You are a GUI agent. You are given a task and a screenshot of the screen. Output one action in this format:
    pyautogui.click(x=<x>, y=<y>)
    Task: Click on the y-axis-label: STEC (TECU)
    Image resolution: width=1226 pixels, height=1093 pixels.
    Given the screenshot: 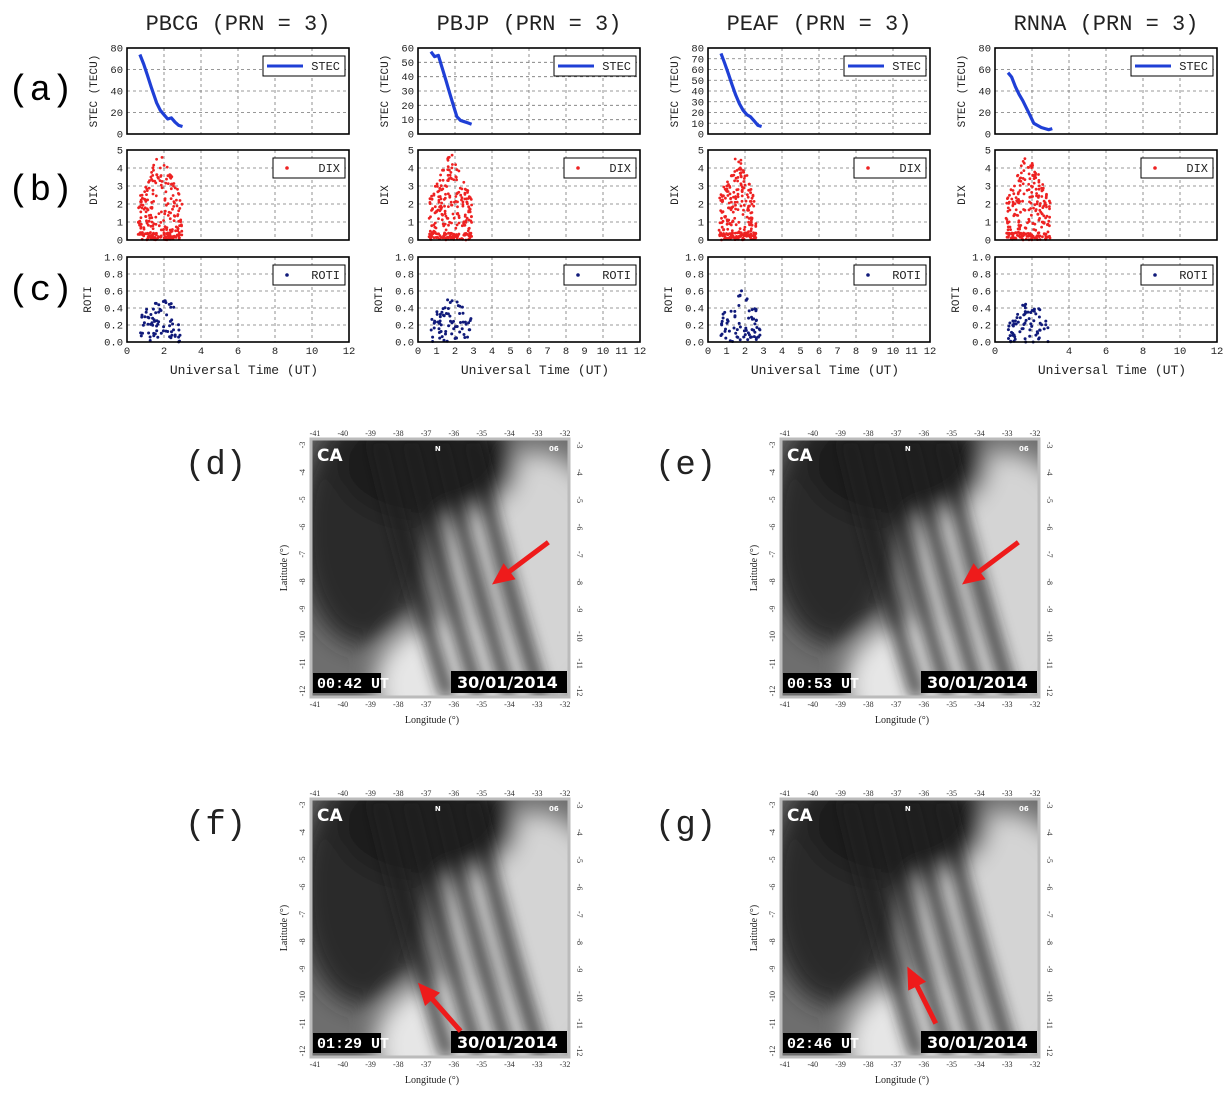 What is the action you would take?
    pyautogui.click(x=963, y=91)
    